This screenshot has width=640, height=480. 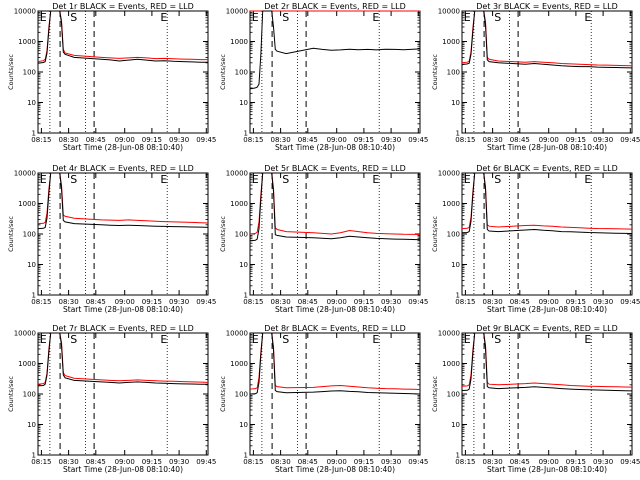 What do you see at coordinates (123, 6) in the screenshot?
I see `plot-title: Det 1r BLACK = Events, RED = LLD` at bounding box center [123, 6].